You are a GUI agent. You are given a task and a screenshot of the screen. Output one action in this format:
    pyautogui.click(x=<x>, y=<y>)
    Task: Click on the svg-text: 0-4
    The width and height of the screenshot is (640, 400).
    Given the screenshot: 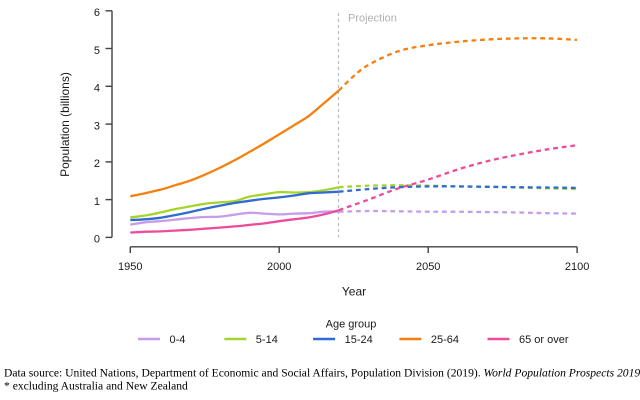 What is the action you would take?
    pyautogui.click(x=178, y=340)
    